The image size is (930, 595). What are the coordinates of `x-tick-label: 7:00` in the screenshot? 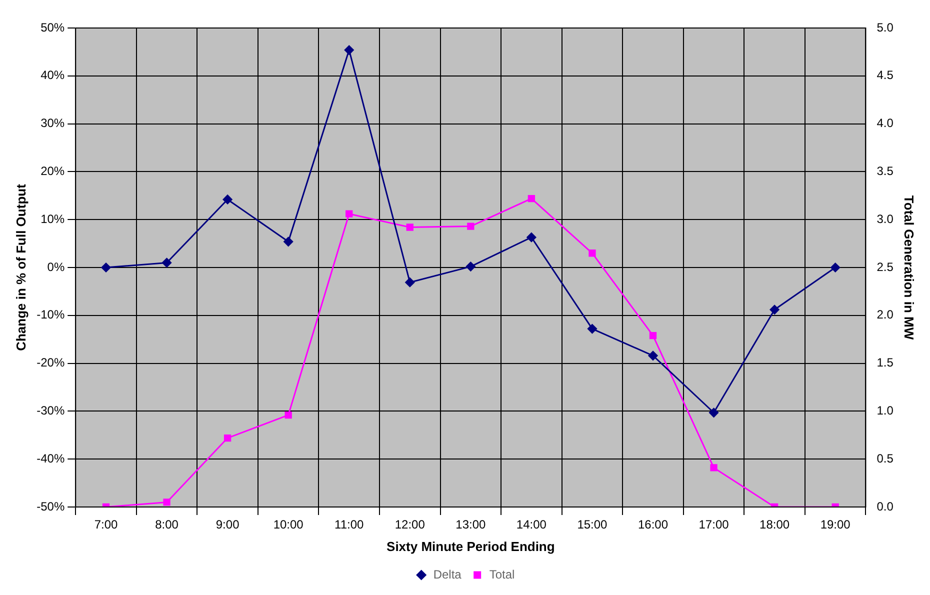 It's located at (106, 525).